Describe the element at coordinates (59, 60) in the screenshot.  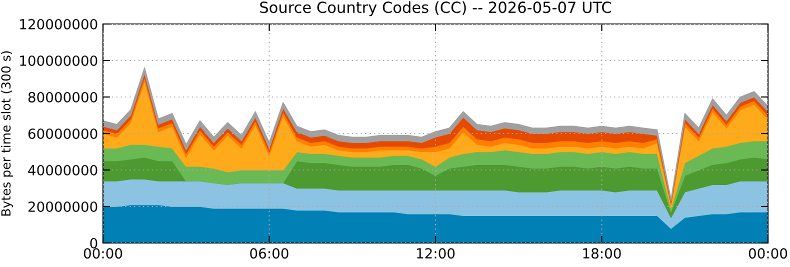
I see `y-tick-label: 100000000` at that location.